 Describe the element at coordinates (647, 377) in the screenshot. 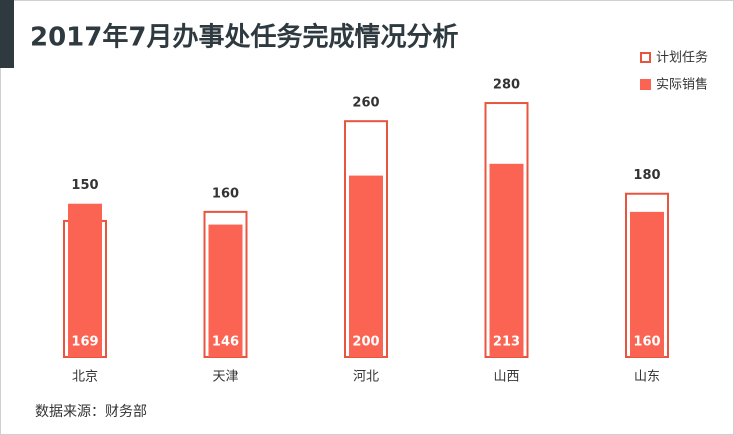

I see `x-tick-label: 山东` at that location.